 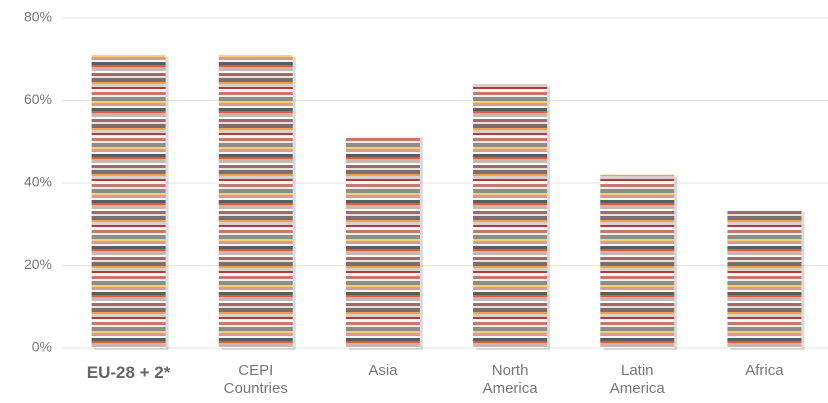 I want to click on x-tick-label: North America, so click(x=510, y=379).